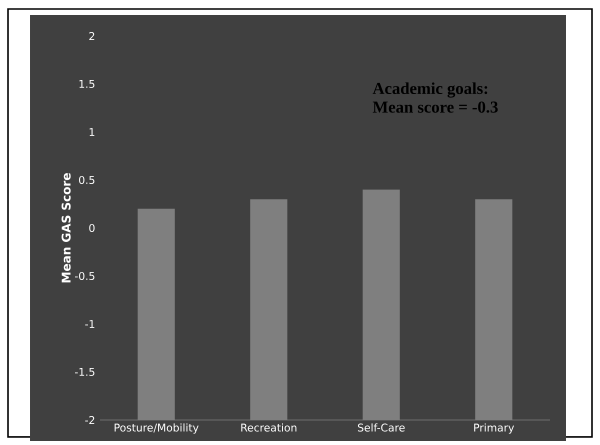 The image size is (600, 445). Describe the element at coordinates (91, 36) in the screenshot. I see `y-tick-label: 2` at that location.